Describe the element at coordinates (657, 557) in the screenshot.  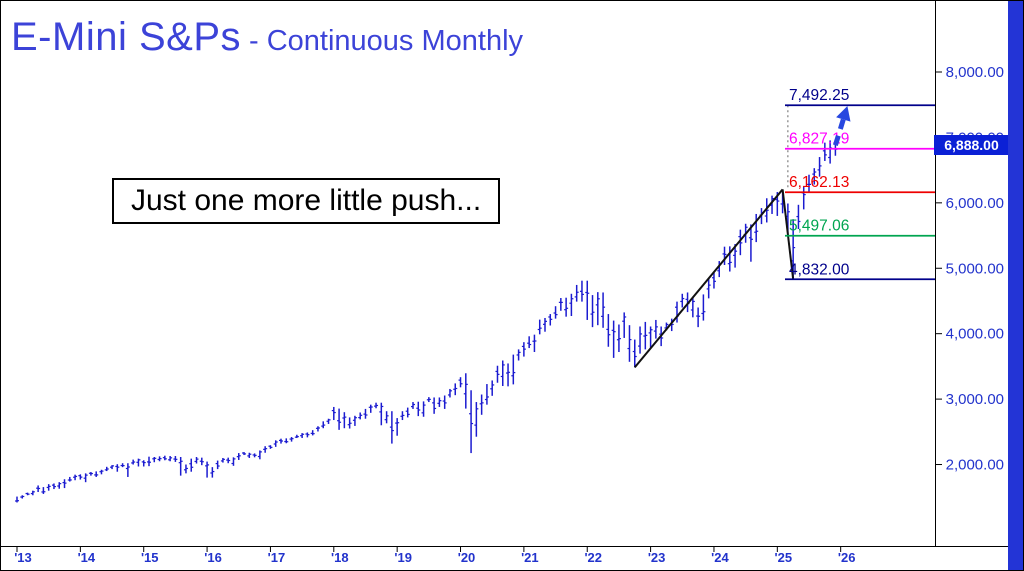
I see `year-axis-label: '23` at that location.